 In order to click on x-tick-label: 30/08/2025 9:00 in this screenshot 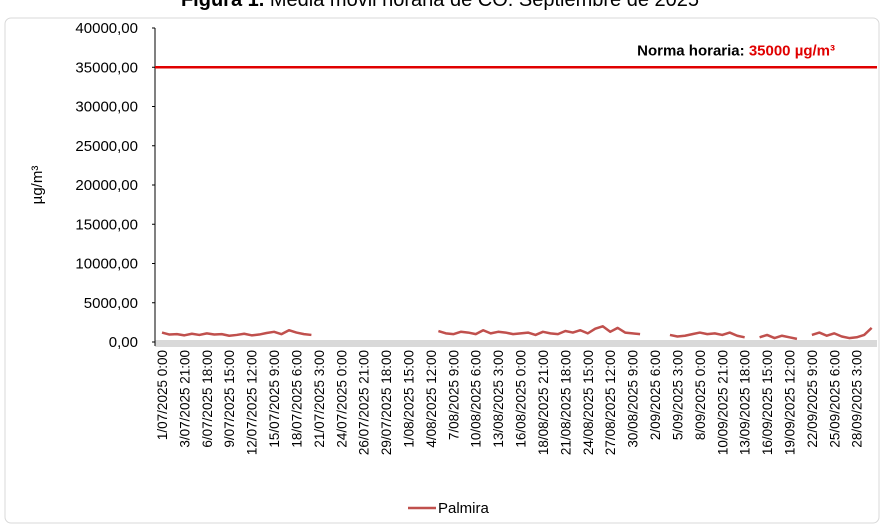, I will do `click(633, 399)`.